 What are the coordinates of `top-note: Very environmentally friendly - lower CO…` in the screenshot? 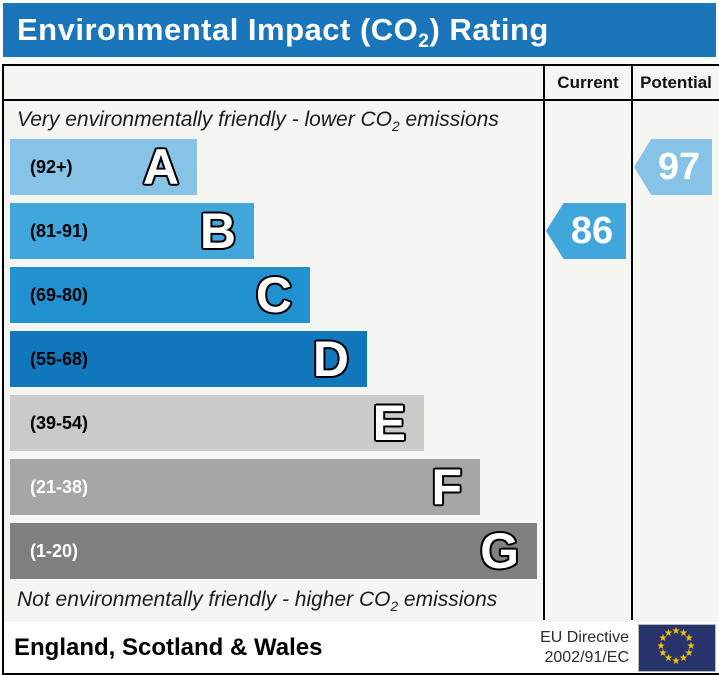 It's located at (273, 120).